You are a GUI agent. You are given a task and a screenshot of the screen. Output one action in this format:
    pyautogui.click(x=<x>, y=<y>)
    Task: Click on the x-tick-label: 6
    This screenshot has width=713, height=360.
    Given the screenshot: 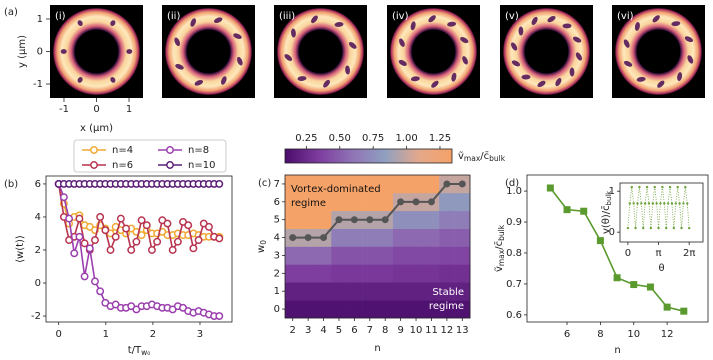 What is the action you would take?
    pyautogui.click(x=567, y=334)
    